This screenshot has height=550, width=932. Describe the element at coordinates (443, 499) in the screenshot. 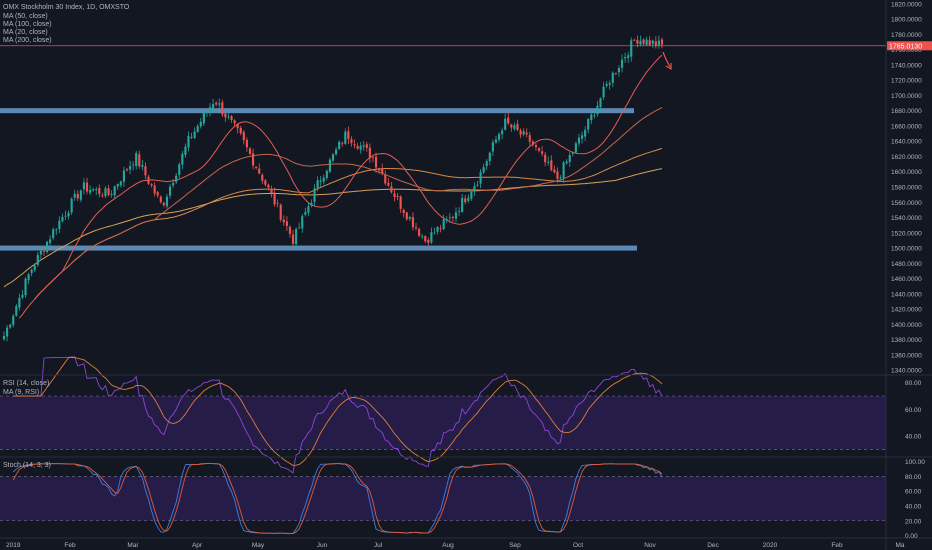

I see `stoch-pane` at that location.